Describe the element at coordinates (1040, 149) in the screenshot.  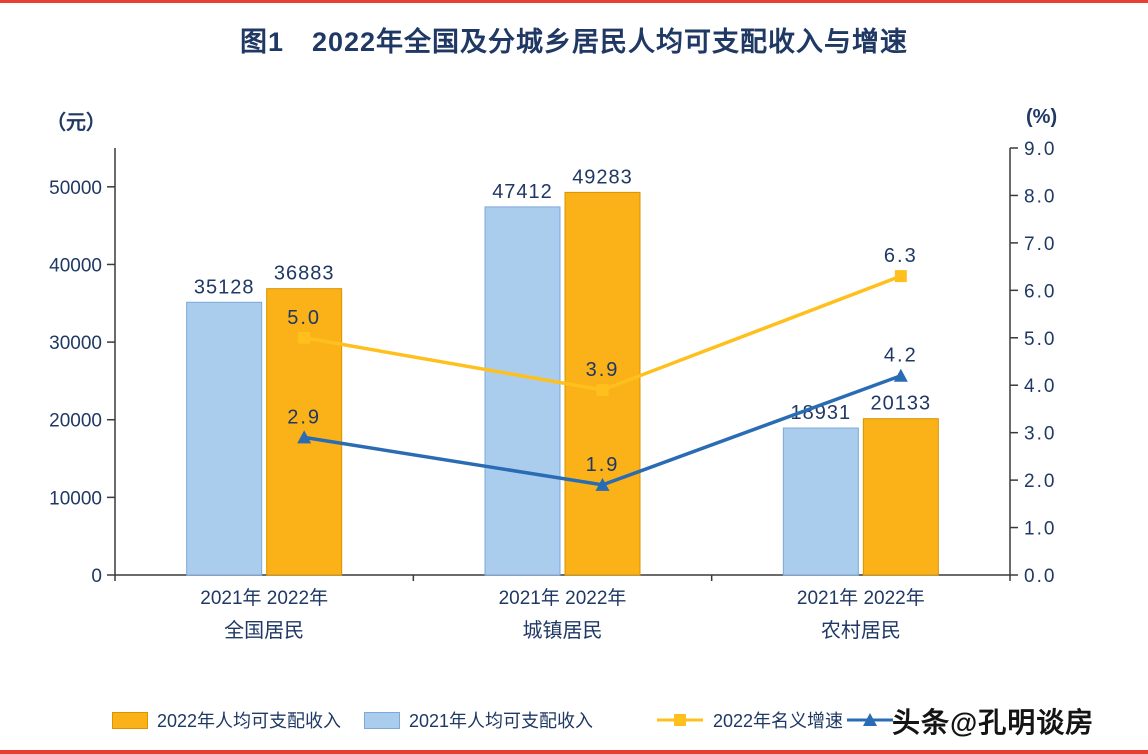
I see `svg-text: 9.0` at that location.